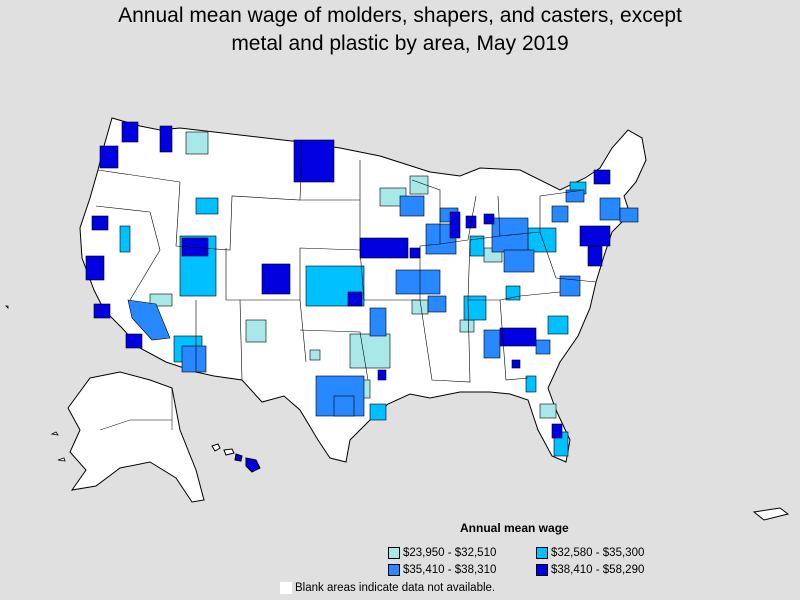 The height and width of the screenshot is (600, 800). I want to click on alaska-borders, so click(136, 409).